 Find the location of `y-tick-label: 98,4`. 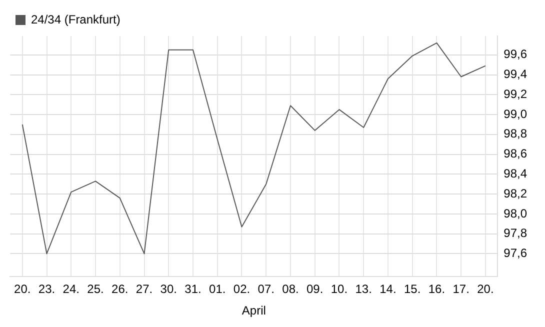

y-tick-label: 98,4 is located at coordinates (516, 173).